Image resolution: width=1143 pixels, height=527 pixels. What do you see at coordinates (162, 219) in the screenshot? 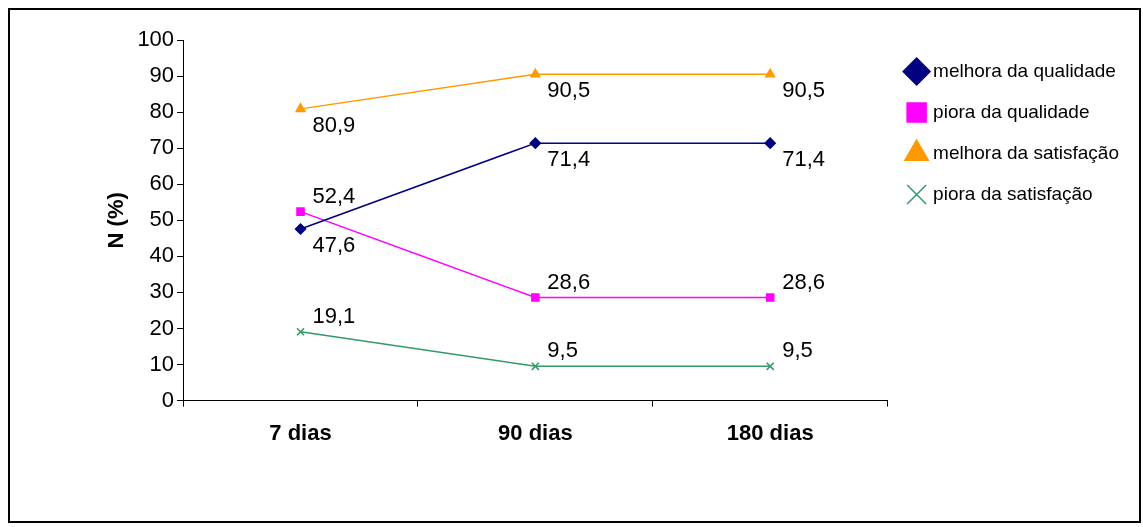
I see `y-tick-label: 50` at bounding box center [162, 219].